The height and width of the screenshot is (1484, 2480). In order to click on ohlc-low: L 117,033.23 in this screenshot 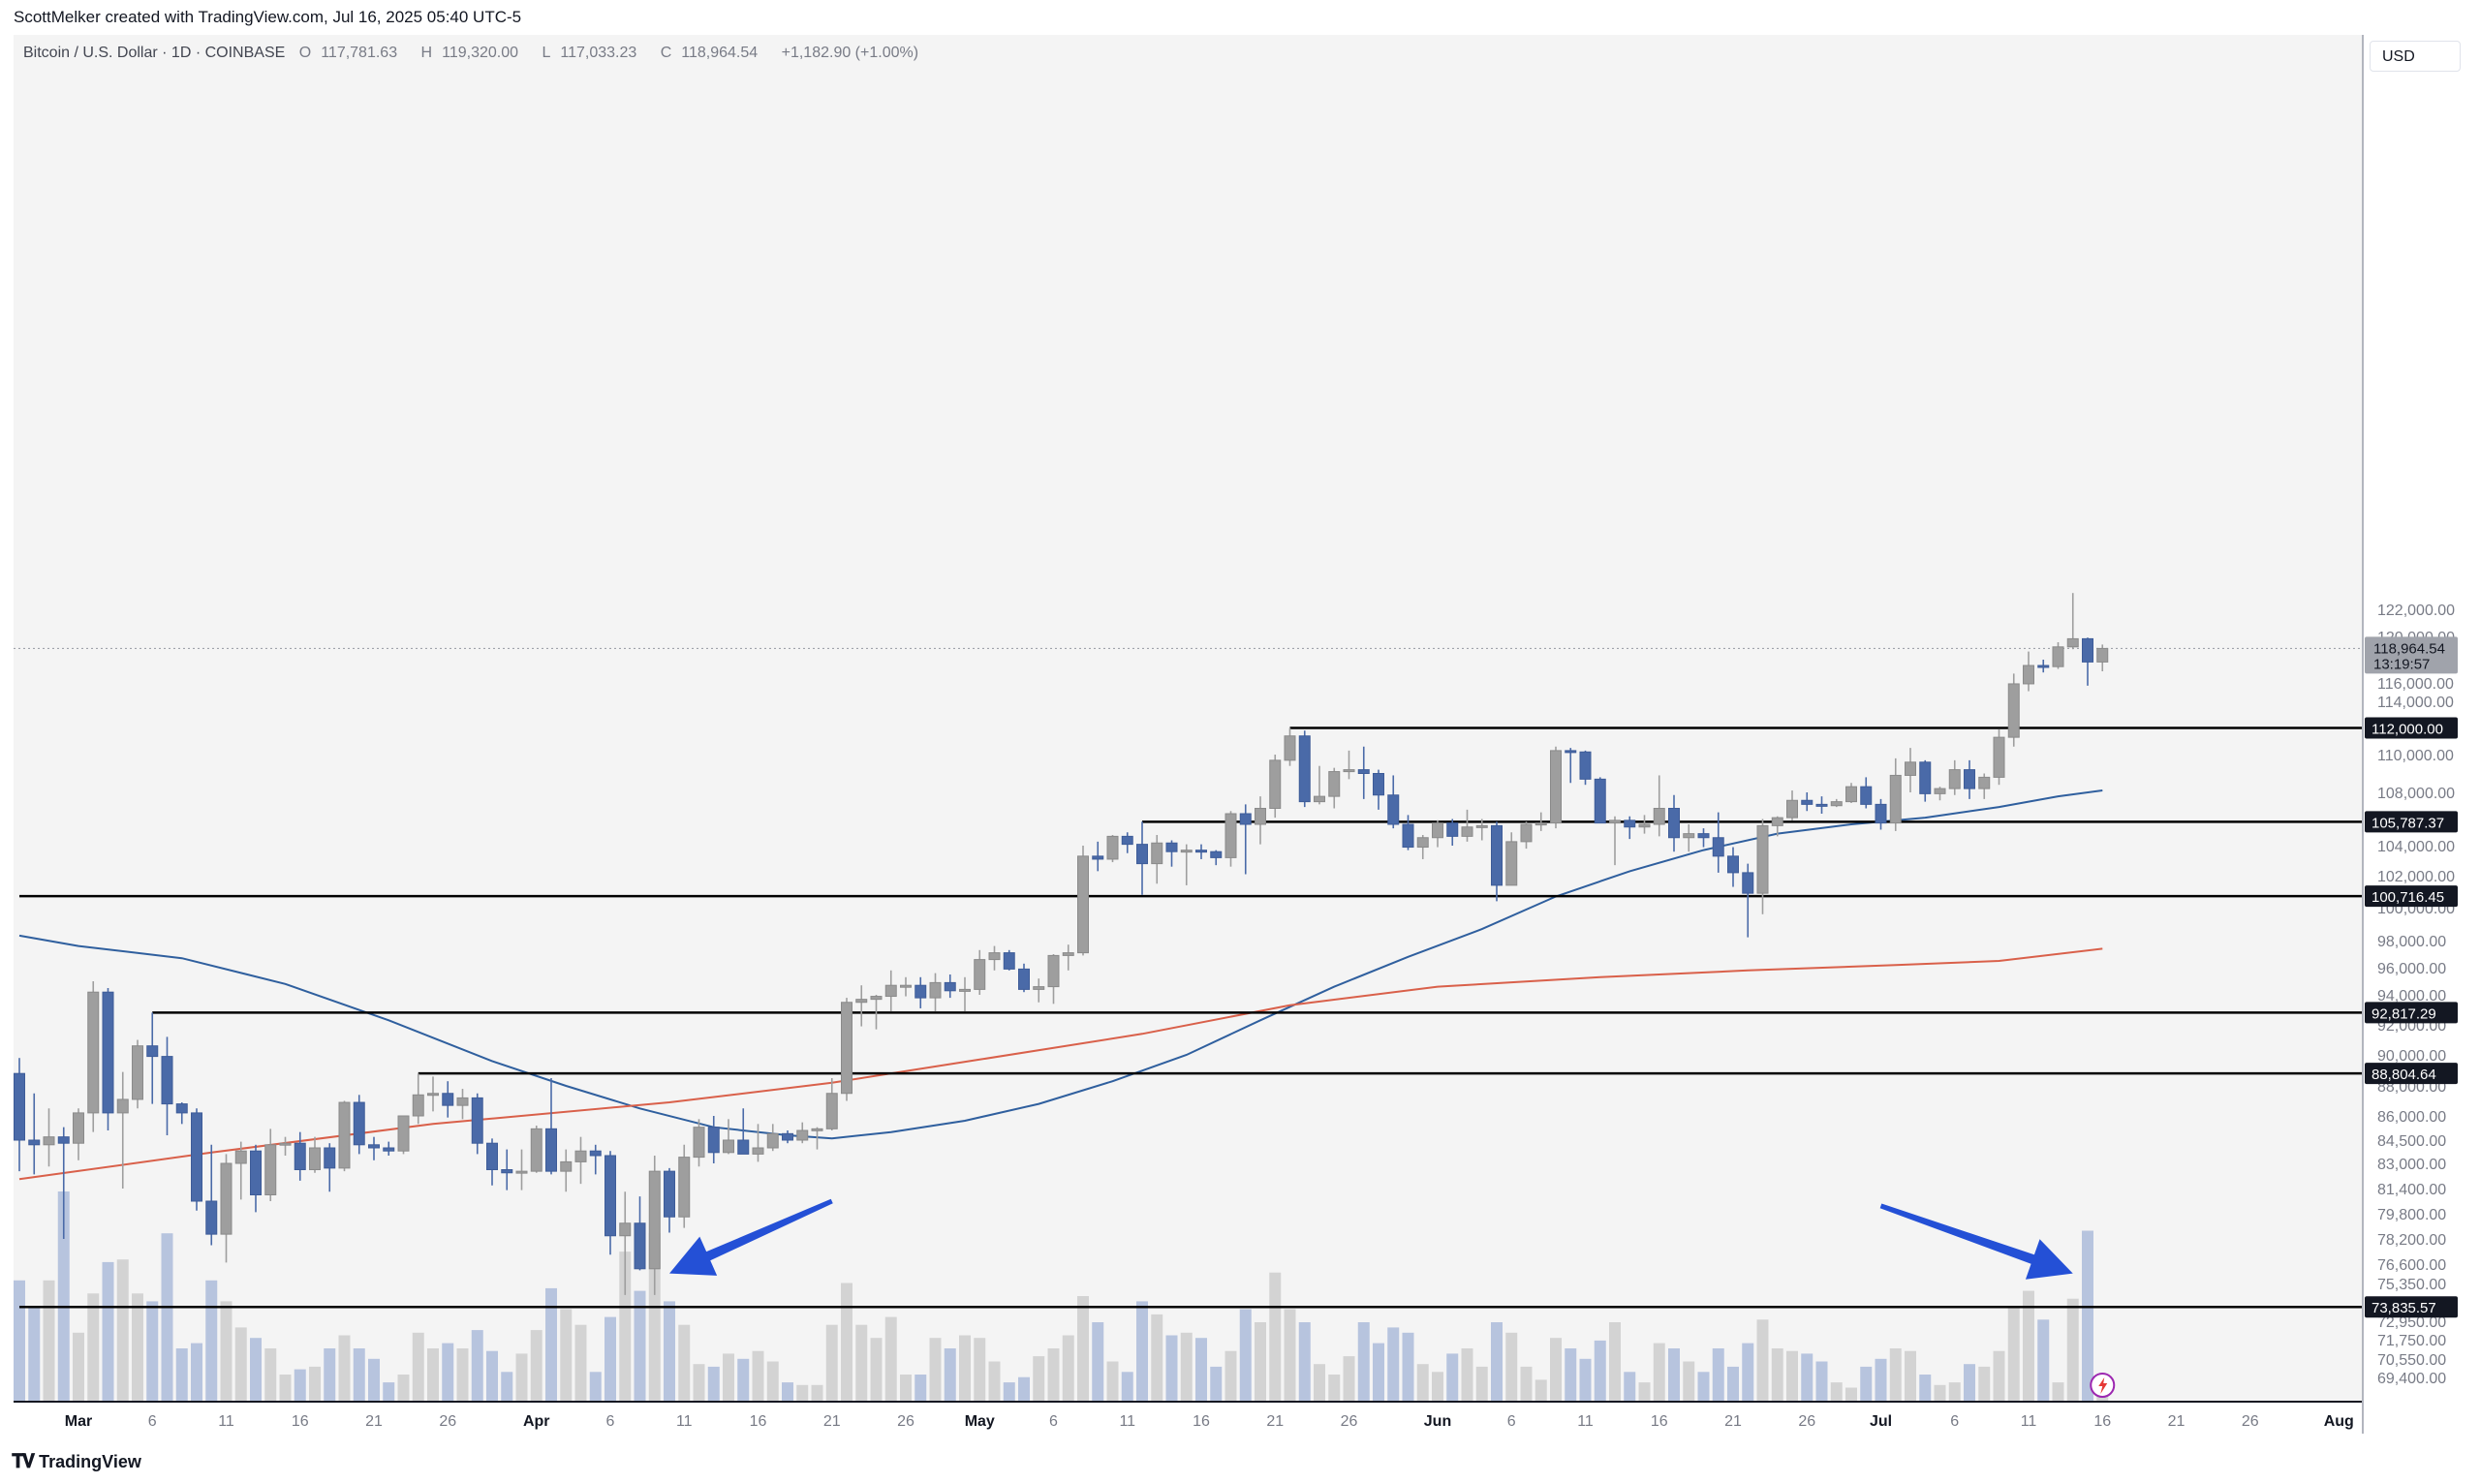, I will do `click(589, 53)`.